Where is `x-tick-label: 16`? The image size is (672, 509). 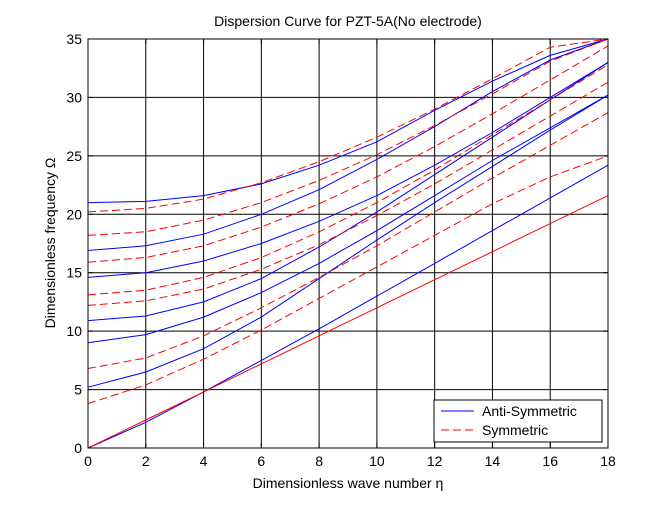
x-tick-label: 16 is located at coordinates (550, 461).